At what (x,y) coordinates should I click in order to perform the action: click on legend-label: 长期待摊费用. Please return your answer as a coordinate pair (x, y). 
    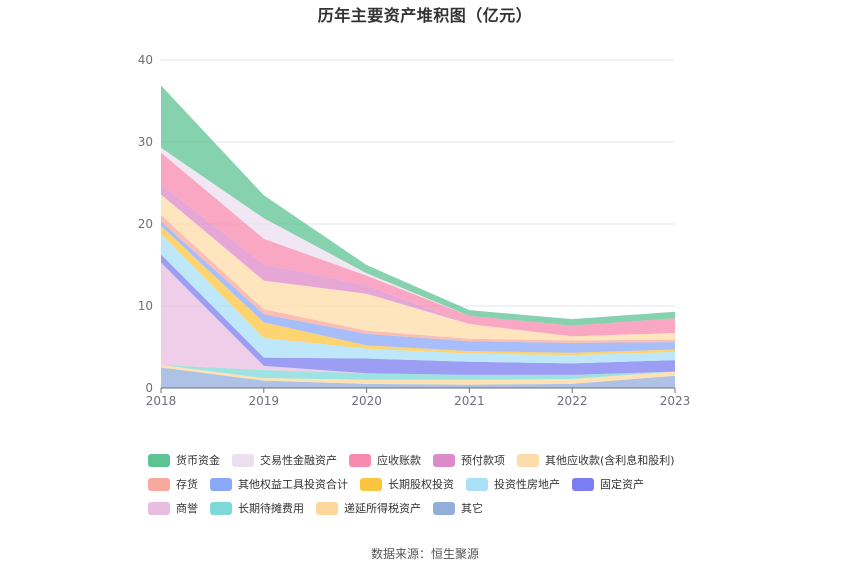
    Looking at the image, I should click on (271, 508).